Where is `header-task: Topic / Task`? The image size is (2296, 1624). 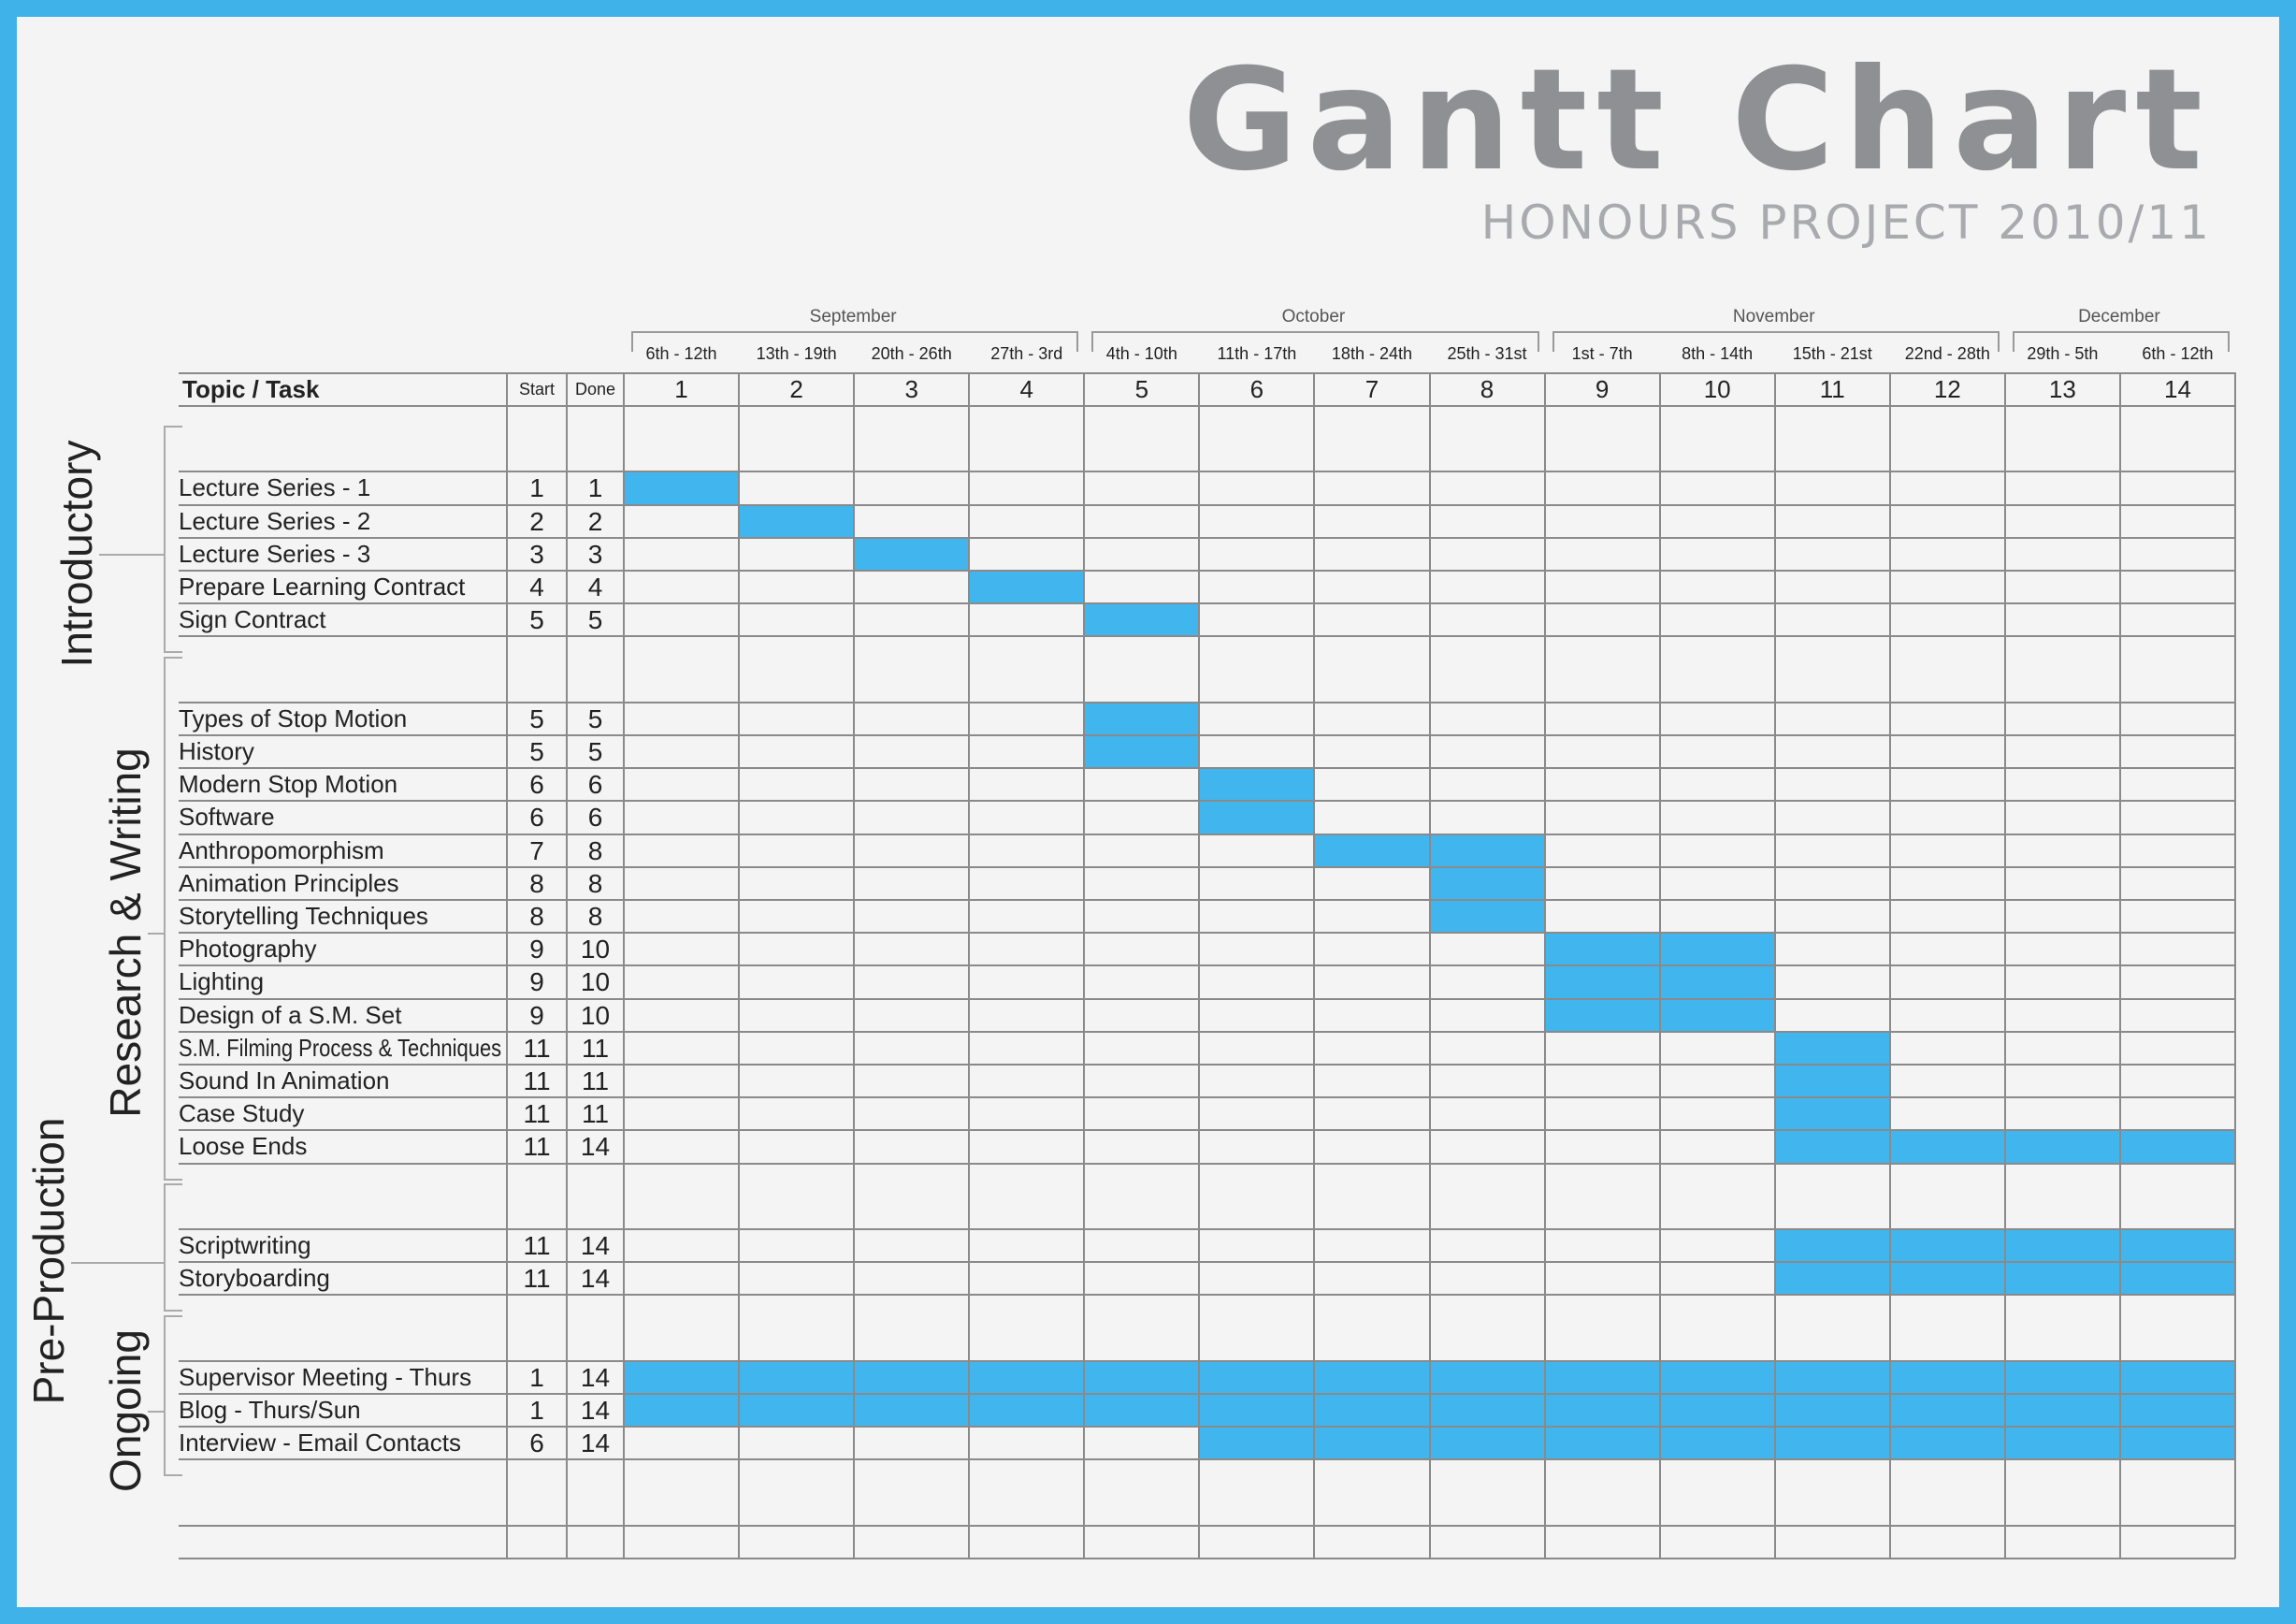 header-task: Topic / Task is located at coordinates (251, 389).